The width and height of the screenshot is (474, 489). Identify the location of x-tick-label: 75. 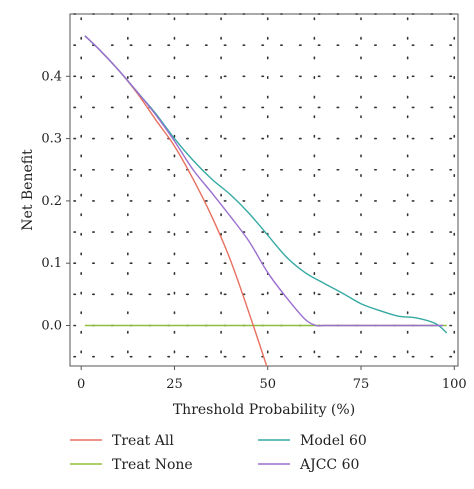
(361, 384).